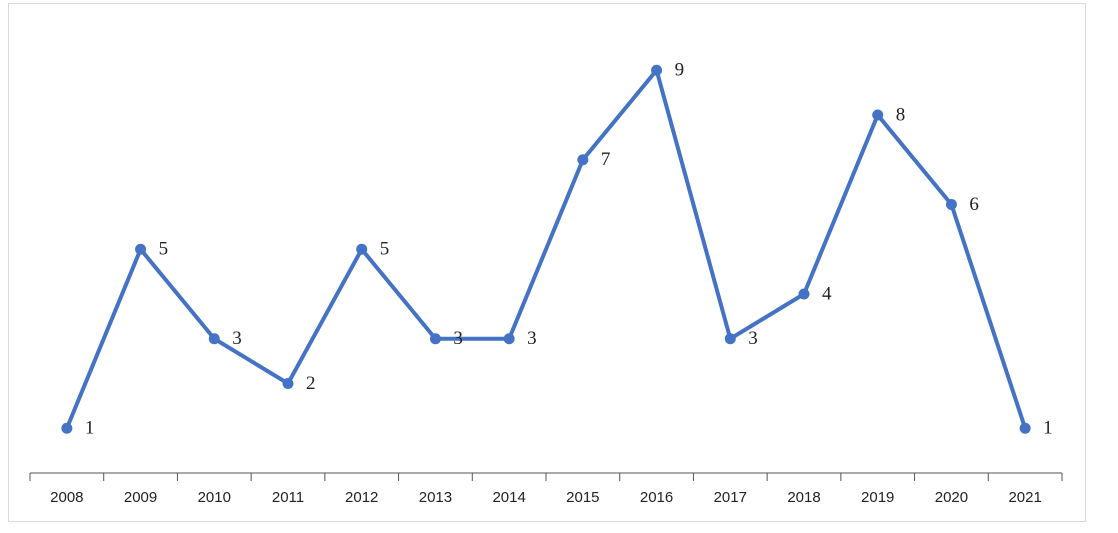 The height and width of the screenshot is (533, 1118). I want to click on data-label: 9, so click(680, 70).